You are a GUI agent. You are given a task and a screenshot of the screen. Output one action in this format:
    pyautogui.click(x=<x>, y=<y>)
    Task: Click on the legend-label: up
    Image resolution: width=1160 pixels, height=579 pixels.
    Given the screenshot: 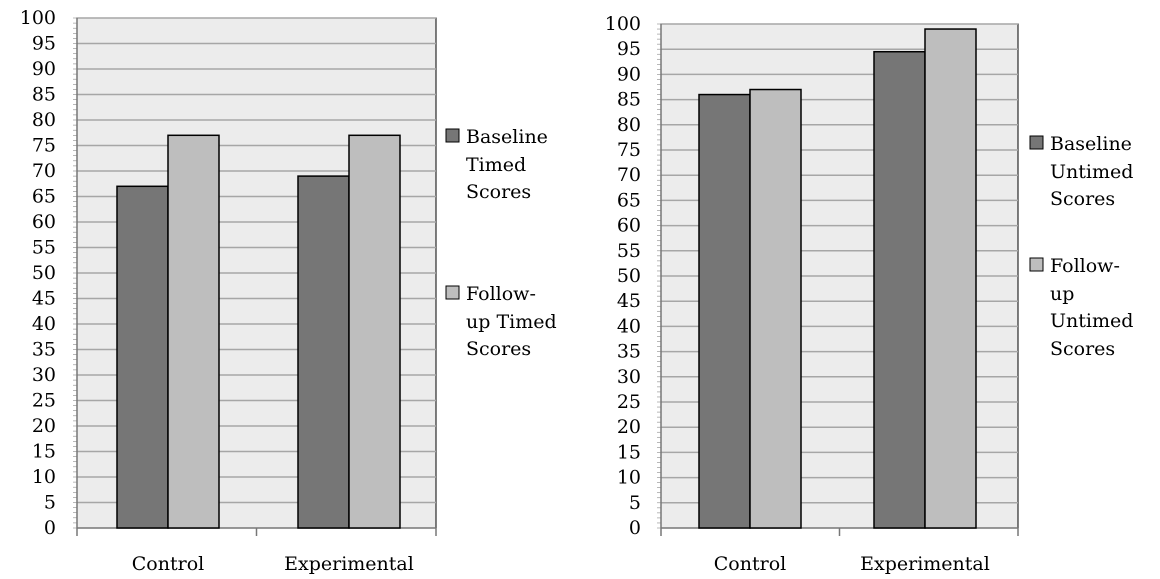 What is the action you would take?
    pyautogui.click(x=1062, y=294)
    